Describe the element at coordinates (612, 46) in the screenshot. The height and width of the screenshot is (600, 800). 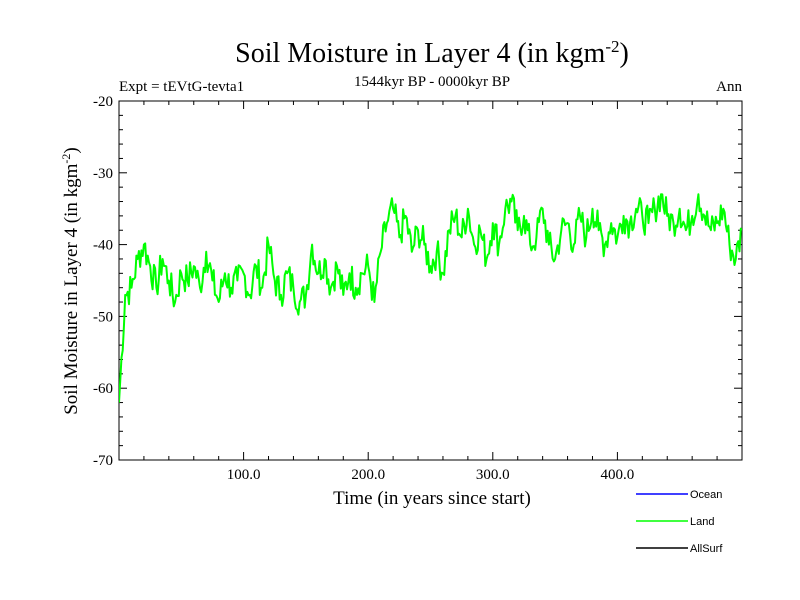
I see `chart-title-superscript: -2` at that location.